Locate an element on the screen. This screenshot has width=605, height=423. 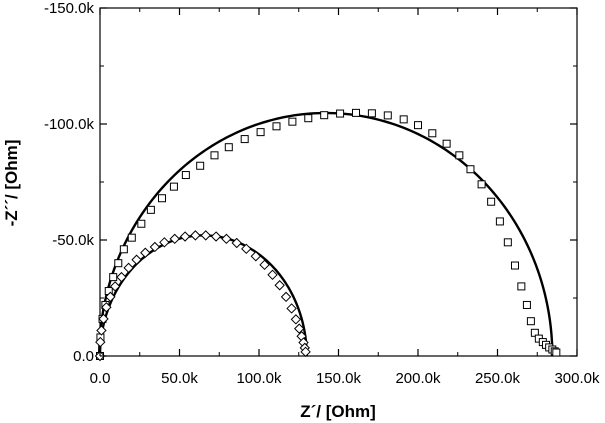
x-tick-label: 100.0k is located at coordinates (259, 378).